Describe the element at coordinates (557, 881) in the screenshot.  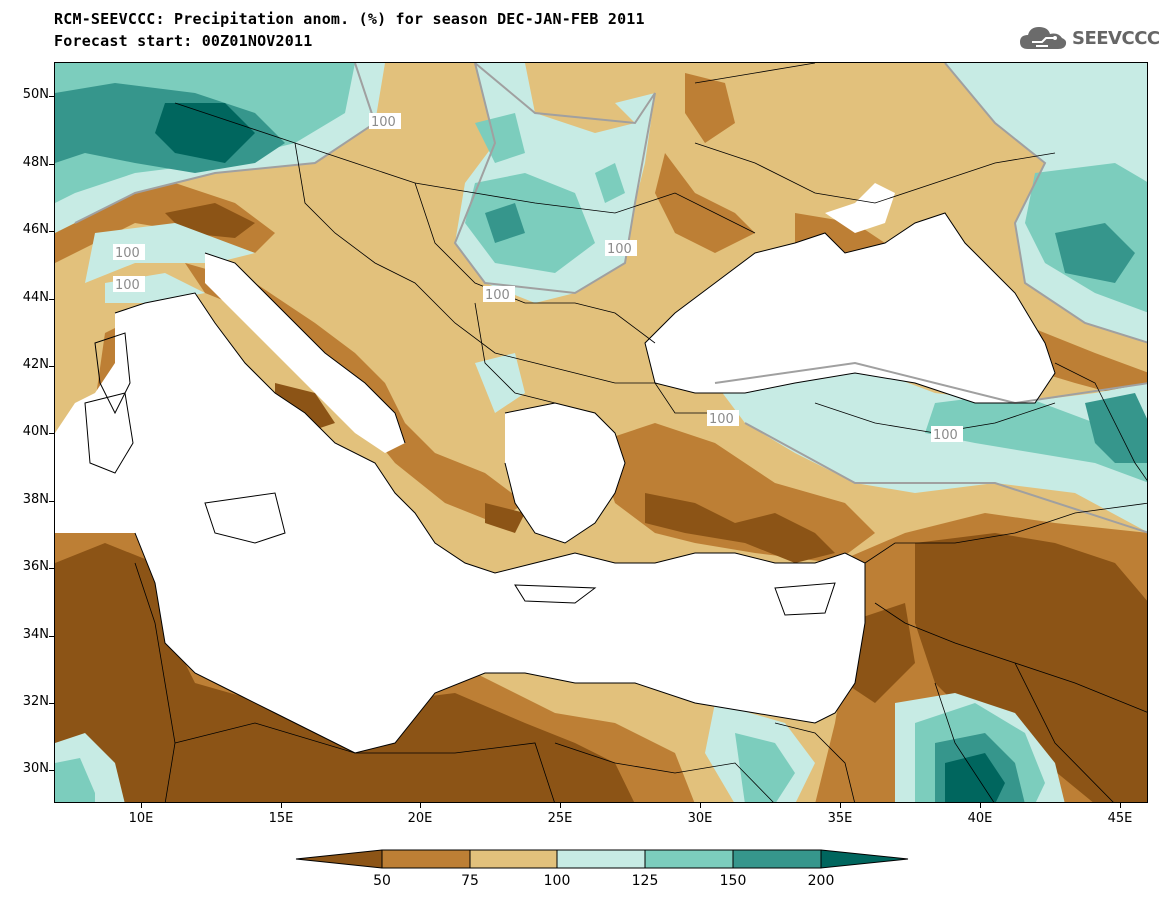
I see `colorbar-label: 100` at that location.